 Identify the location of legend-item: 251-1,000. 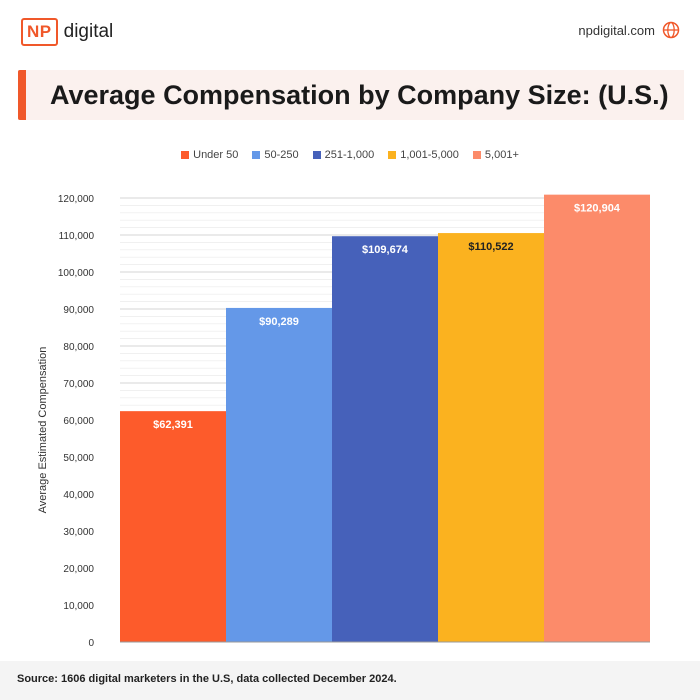
(343, 155).